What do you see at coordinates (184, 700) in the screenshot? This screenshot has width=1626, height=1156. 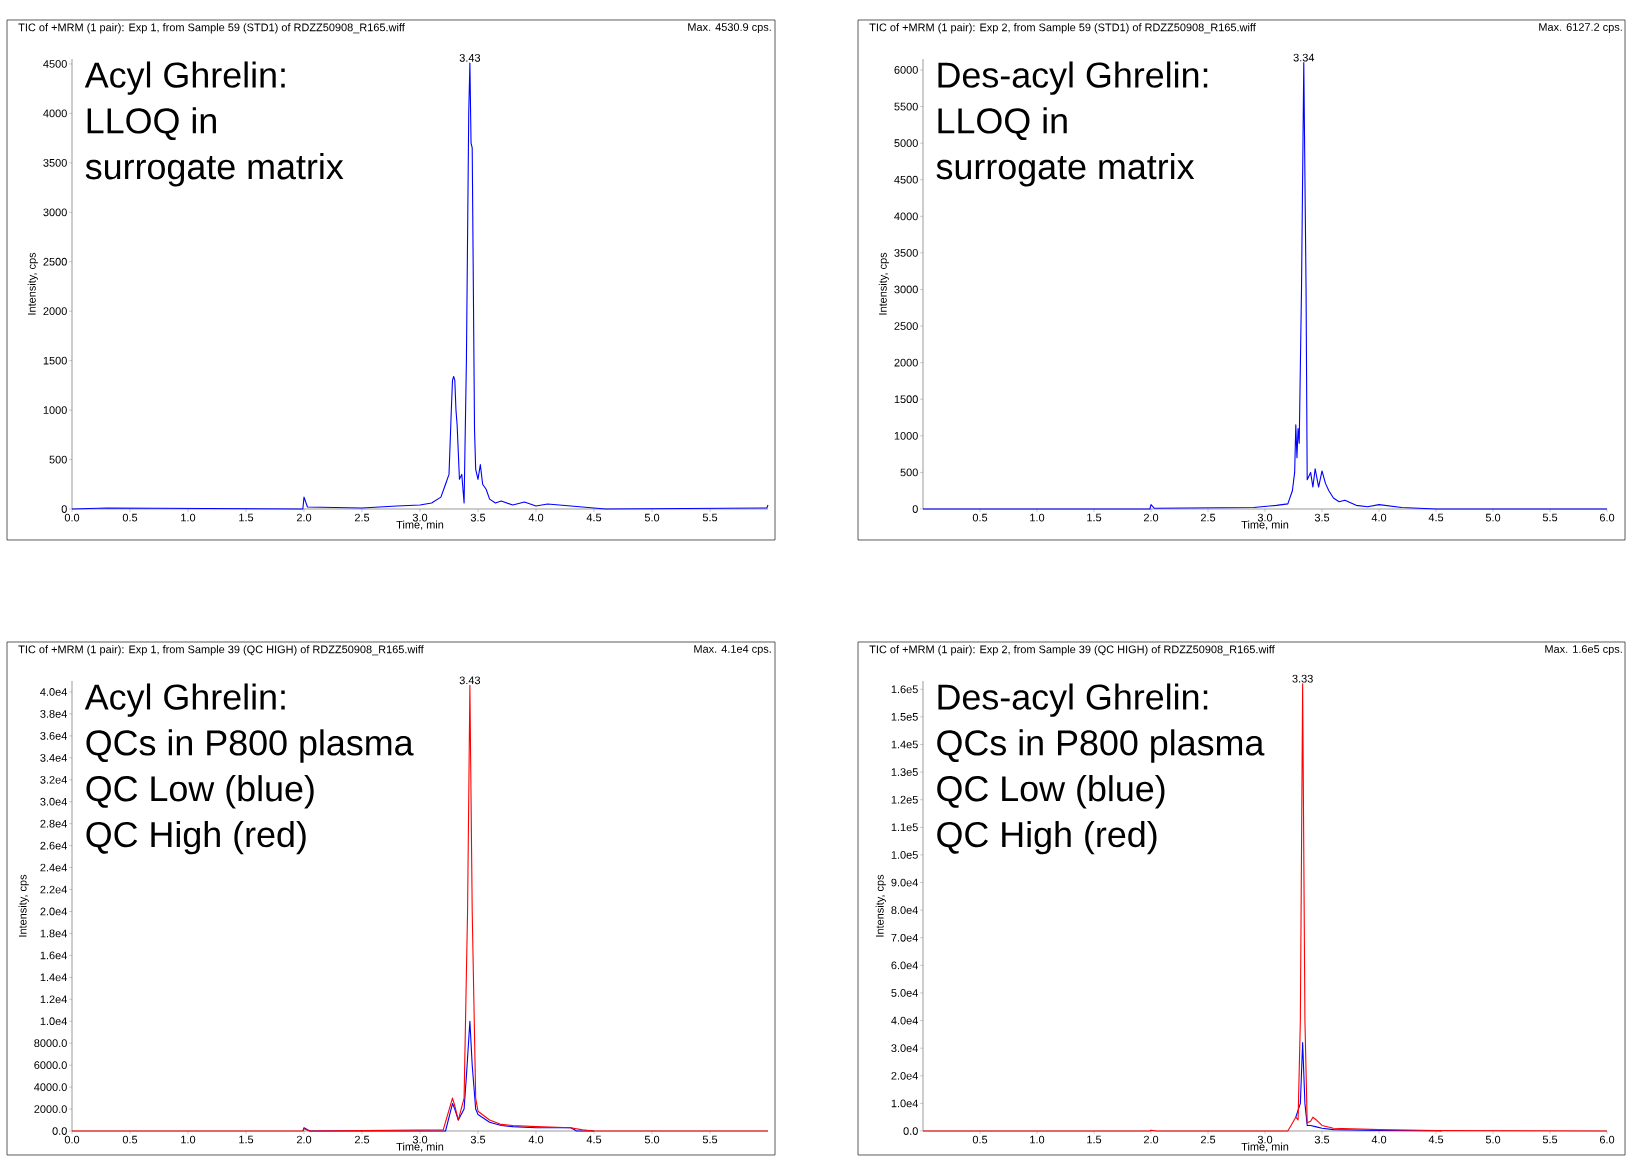 I see `annotation: Acyl Ghrelin:` at bounding box center [184, 700].